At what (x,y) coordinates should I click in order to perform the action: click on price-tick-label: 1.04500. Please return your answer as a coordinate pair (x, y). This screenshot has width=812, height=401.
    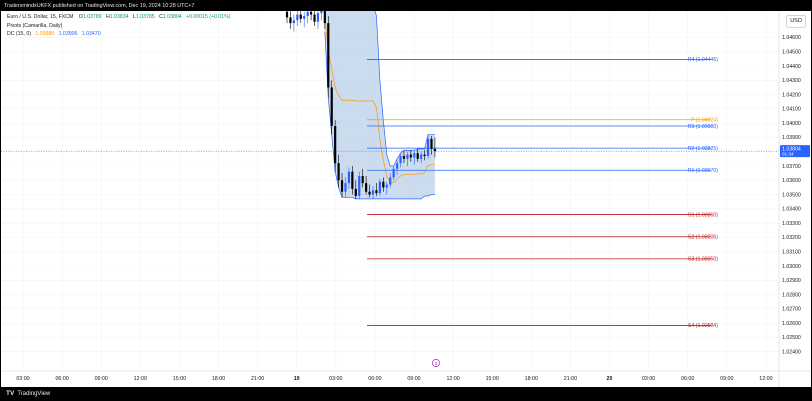
    Looking at the image, I should click on (791, 53).